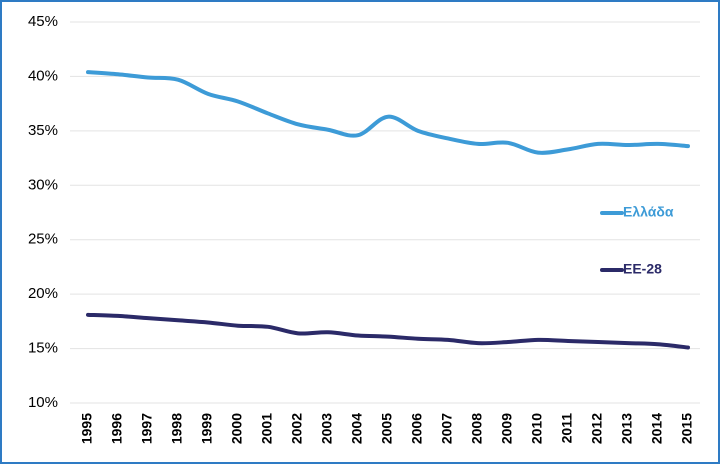  What do you see at coordinates (43, 130) in the screenshot?
I see `y-tick-label: 35%` at bounding box center [43, 130].